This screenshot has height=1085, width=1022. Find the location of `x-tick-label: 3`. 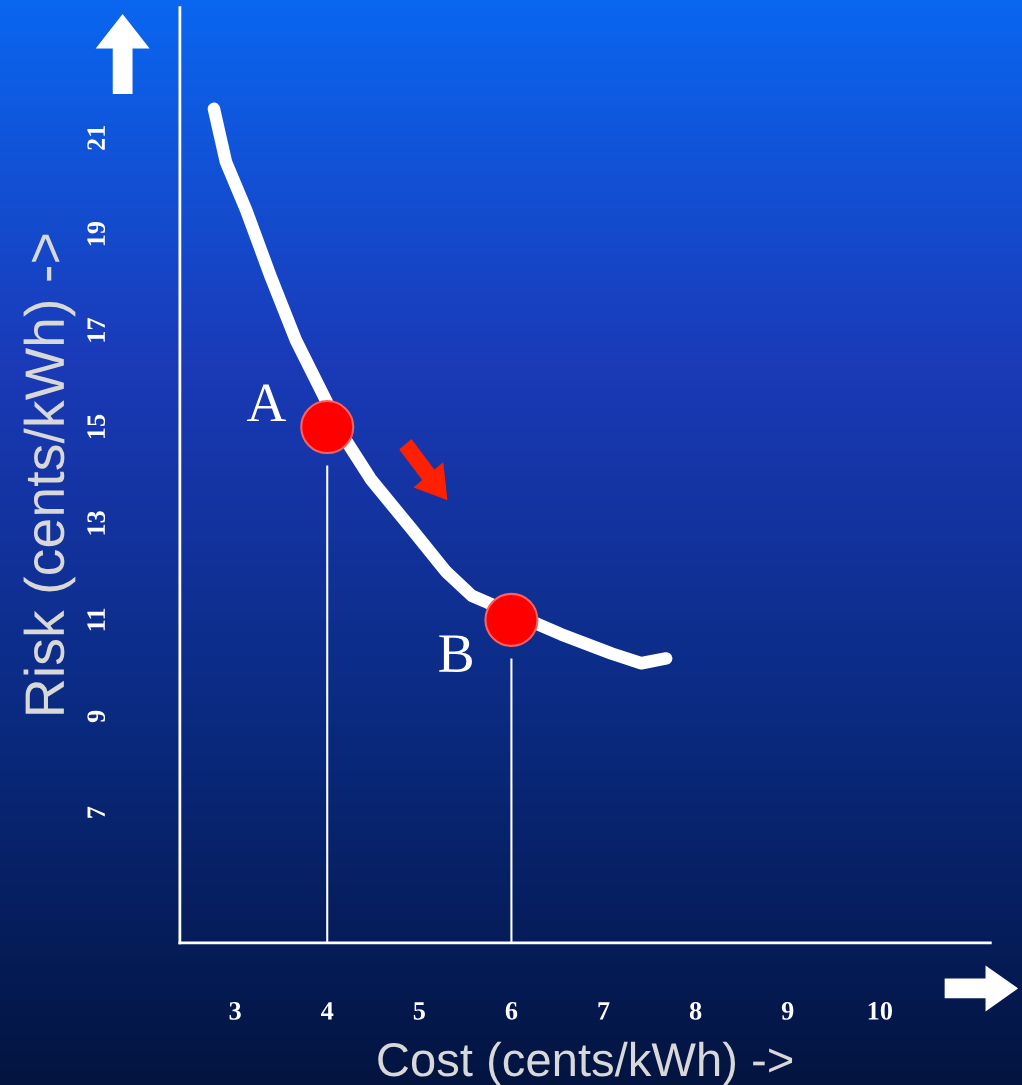

x-tick-label: 3 is located at coordinates (235, 1011).